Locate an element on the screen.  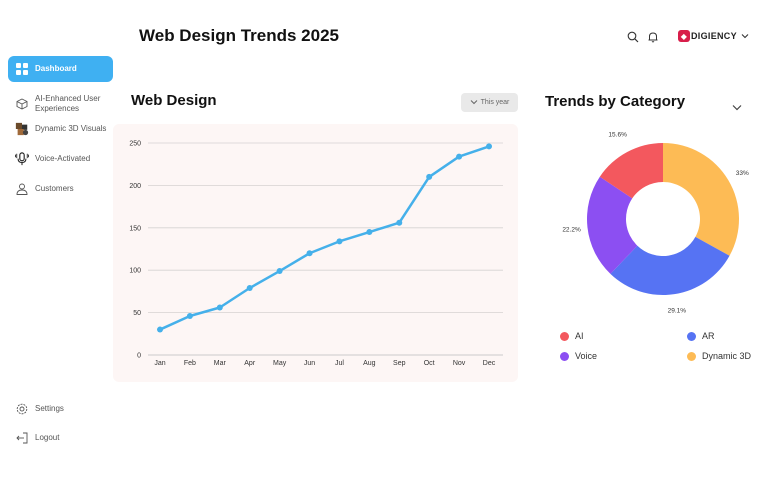
x-tick-label: Nov is located at coordinates (459, 363).